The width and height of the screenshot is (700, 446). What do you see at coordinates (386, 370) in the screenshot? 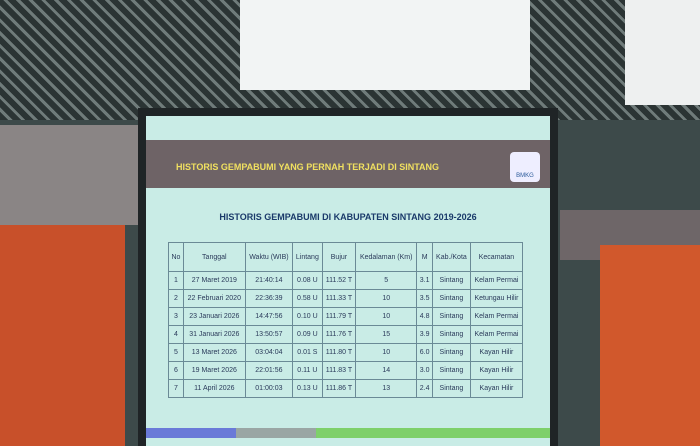
I see `table-cell: 14` at bounding box center [386, 370].